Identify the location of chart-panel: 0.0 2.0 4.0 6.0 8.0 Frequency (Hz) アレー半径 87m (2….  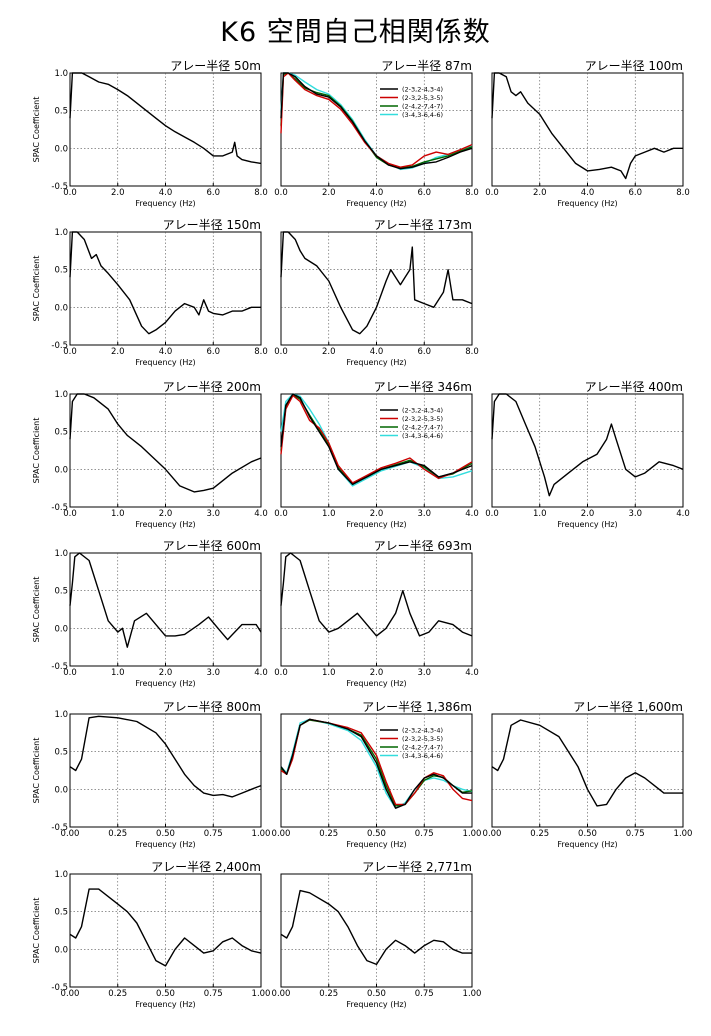
(376, 133).